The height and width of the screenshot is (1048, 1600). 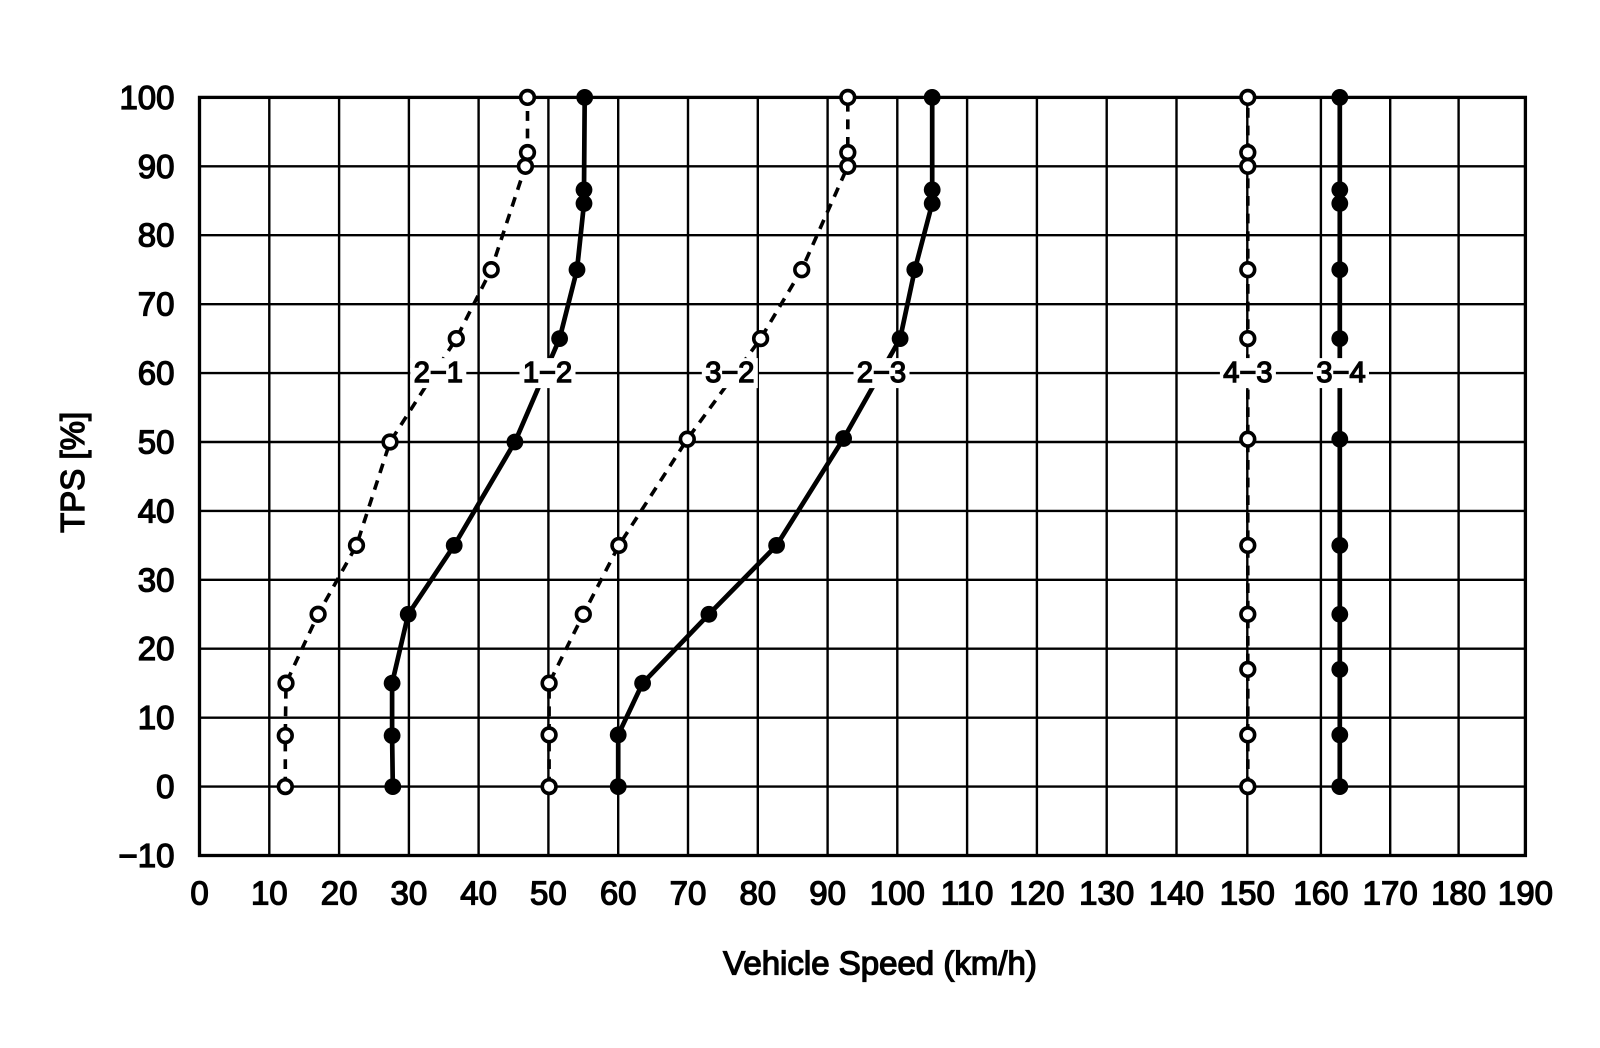 I want to click on svg-text: TPS [%], so click(x=72, y=472).